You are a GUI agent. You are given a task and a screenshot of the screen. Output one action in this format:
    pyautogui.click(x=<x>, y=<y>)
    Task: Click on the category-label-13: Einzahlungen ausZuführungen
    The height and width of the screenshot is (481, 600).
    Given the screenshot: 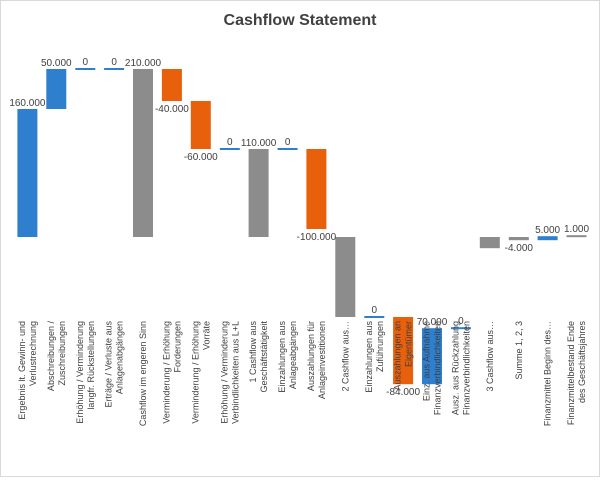 What is the action you would take?
    pyautogui.click(x=374, y=357)
    